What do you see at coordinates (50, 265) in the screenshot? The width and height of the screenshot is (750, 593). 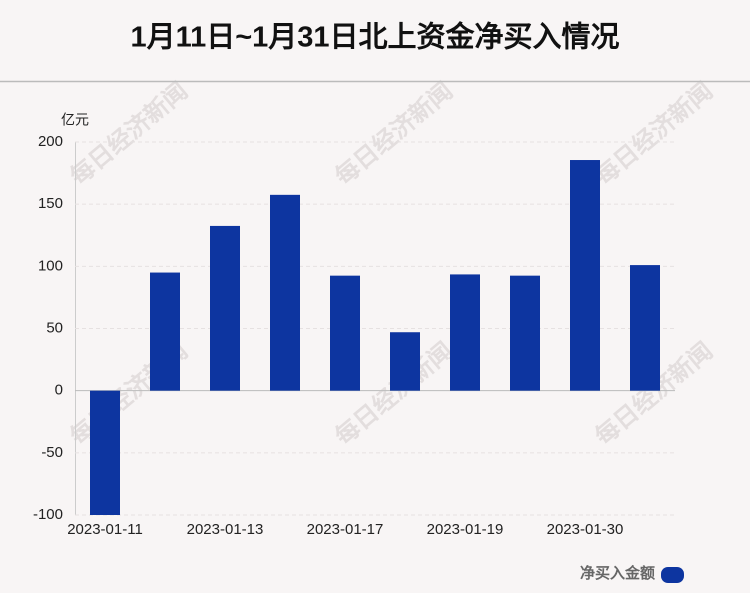 I see `y-tick-label: 100` at bounding box center [50, 265].